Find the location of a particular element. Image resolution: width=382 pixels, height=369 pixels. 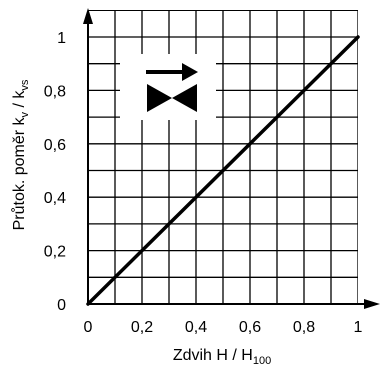

y-tick-label: 0,6 is located at coordinates (55, 145).